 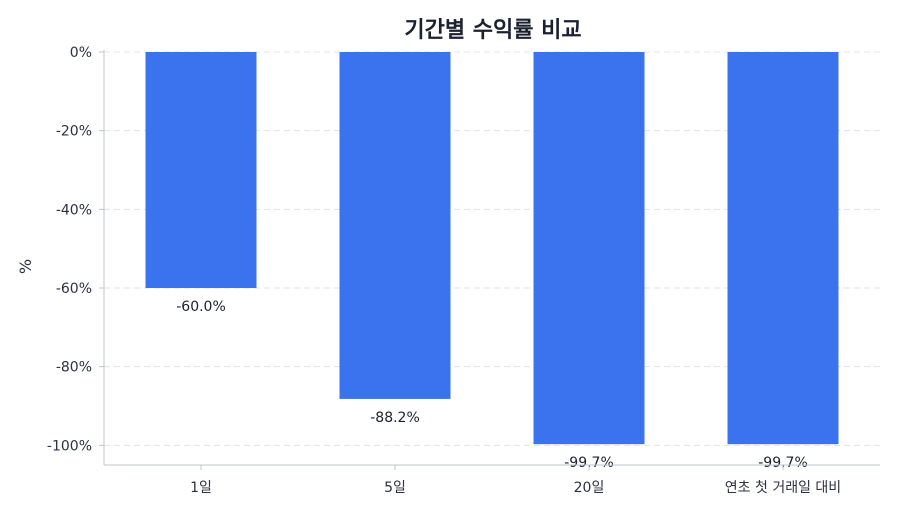 What do you see at coordinates (201, 488) in the screenshot?
I see `x-tick-label: 1일` at bounding box center [201, 488].